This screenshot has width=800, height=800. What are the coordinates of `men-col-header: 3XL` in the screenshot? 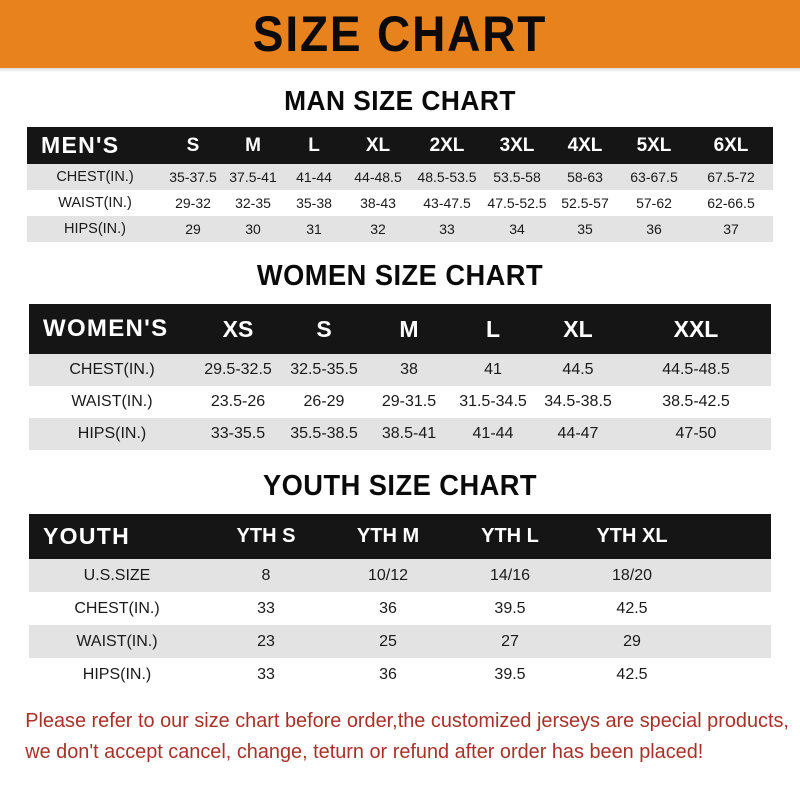 It's located at (517, 145).